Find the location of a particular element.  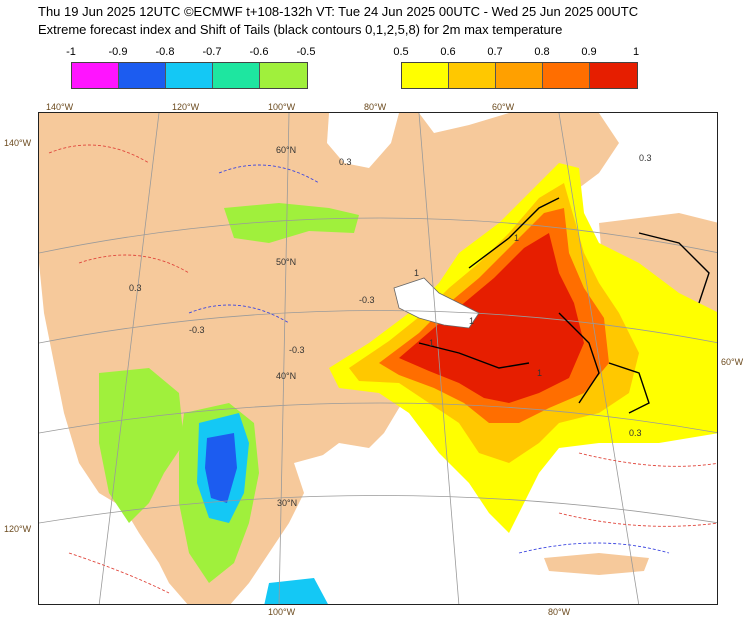

legend-positive-label: 1 is located at coordinates (636, 52).